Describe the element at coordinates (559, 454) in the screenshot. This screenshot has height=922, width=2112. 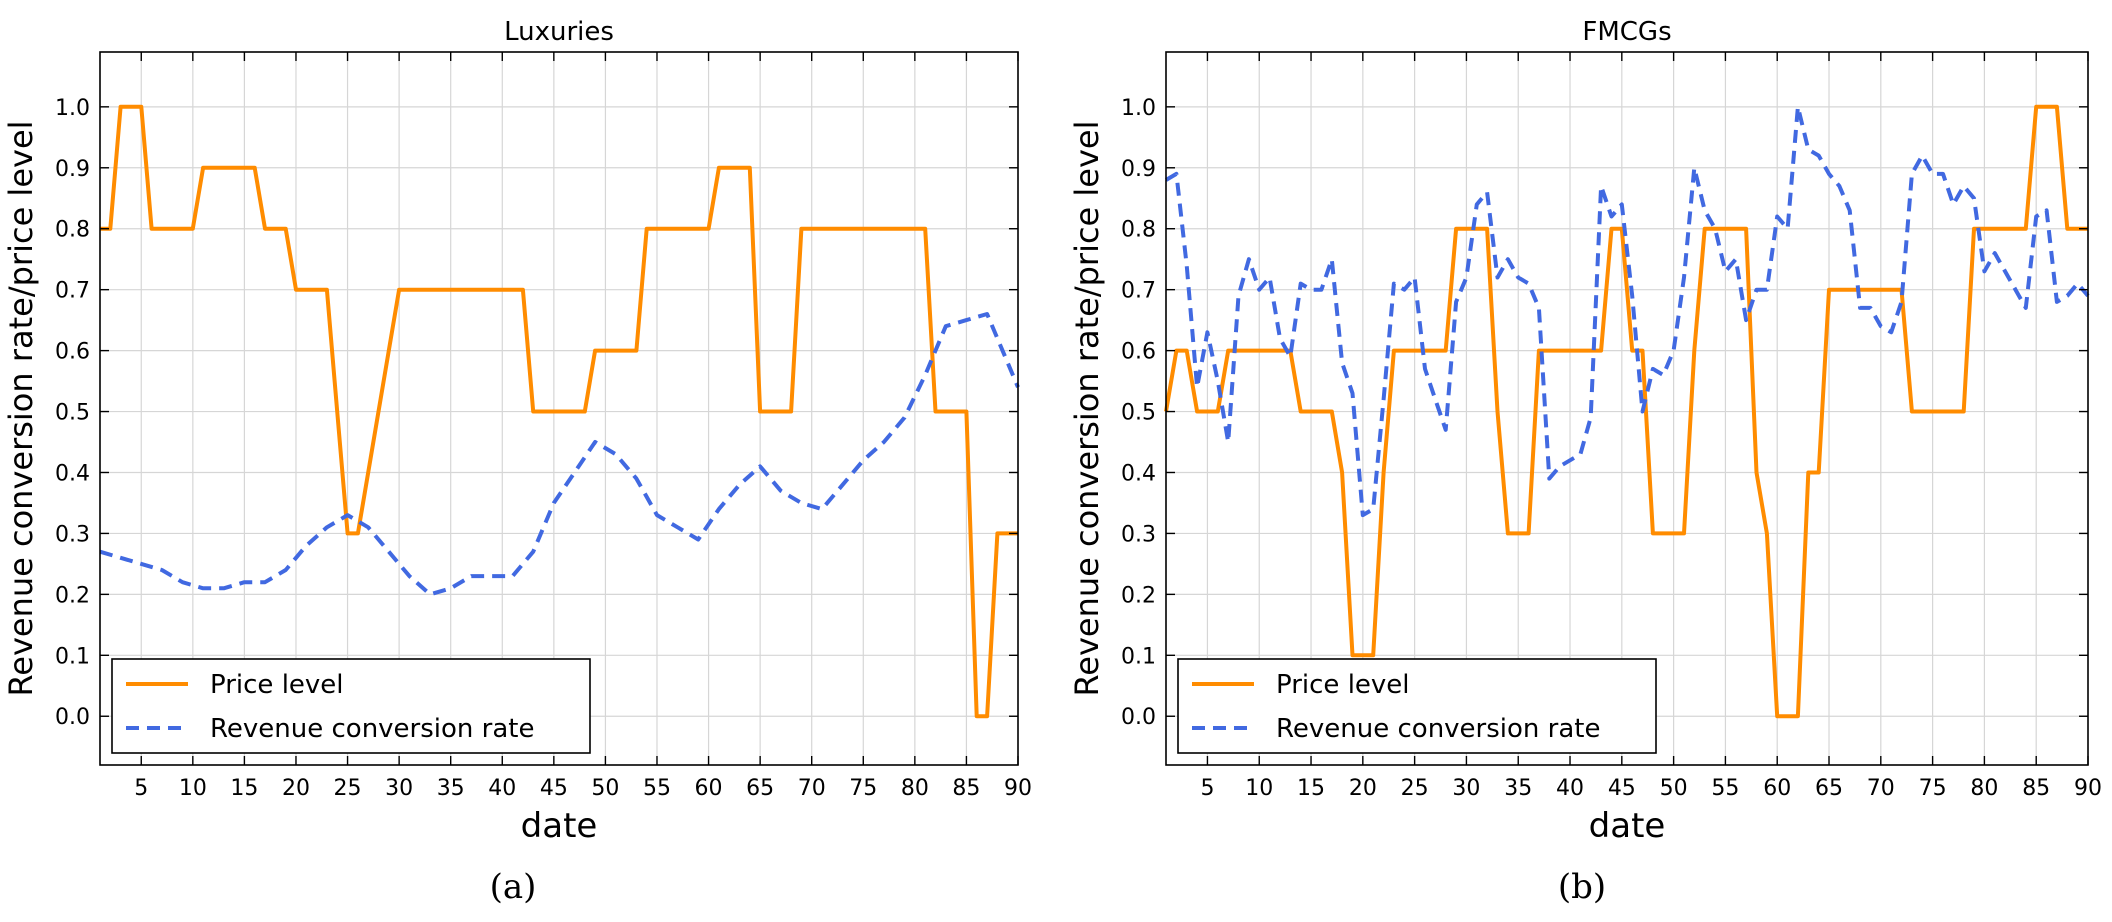
I see `series-line-revenue-conversion-rate` at that location.